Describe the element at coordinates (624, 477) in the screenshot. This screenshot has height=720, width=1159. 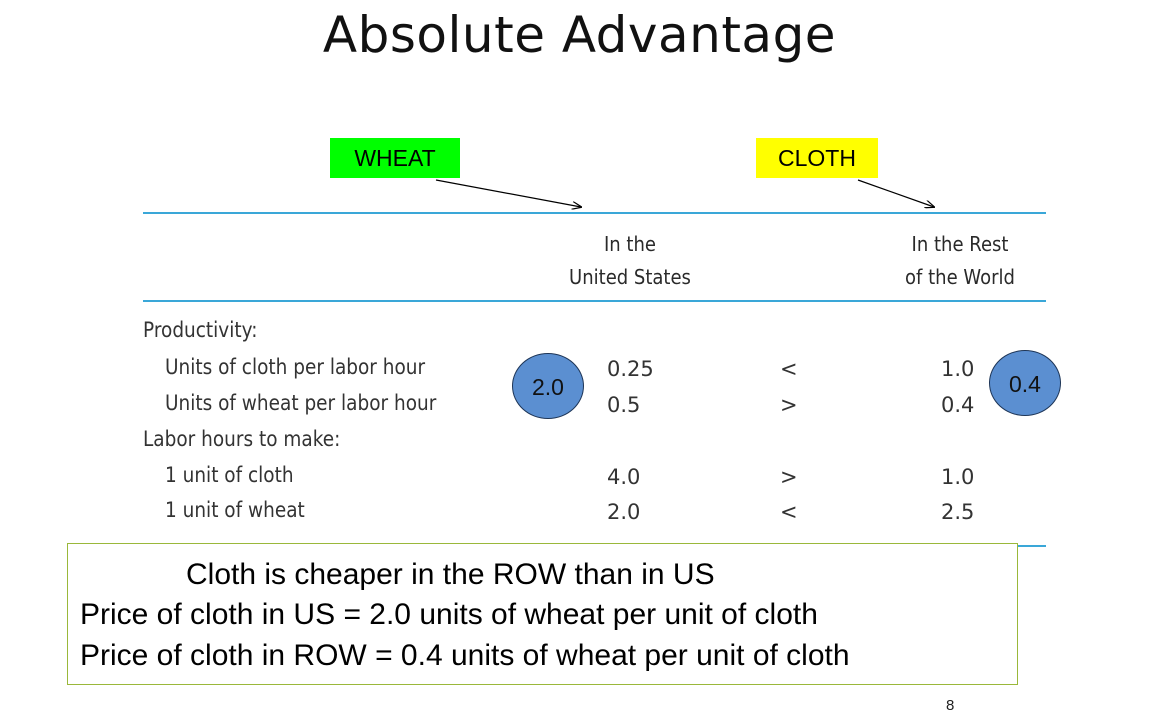
I see `us-value: 4.0` at that location.